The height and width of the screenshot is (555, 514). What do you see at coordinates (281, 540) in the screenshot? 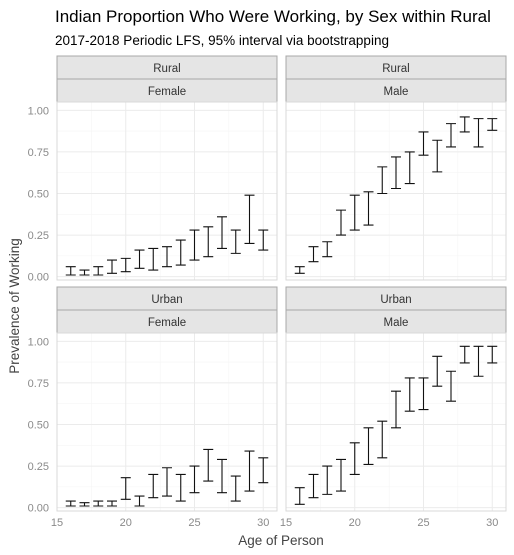
I see `x-axis-title: Age of Person` at bounding box center [281, 540].